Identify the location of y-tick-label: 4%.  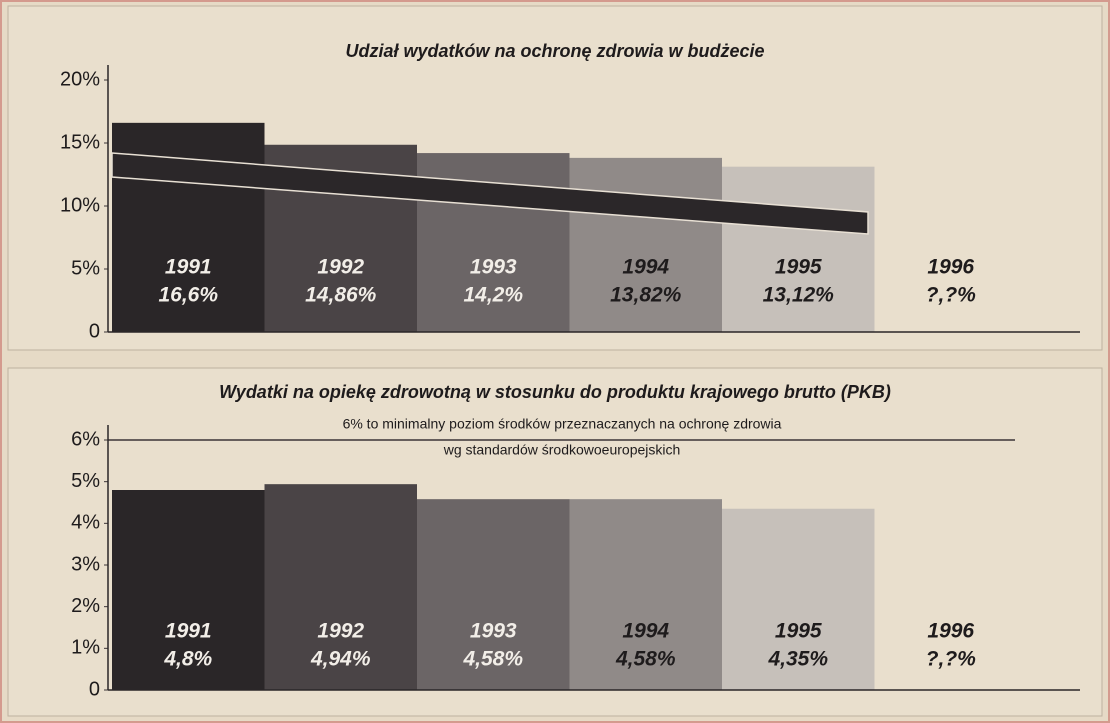
(85, 523).